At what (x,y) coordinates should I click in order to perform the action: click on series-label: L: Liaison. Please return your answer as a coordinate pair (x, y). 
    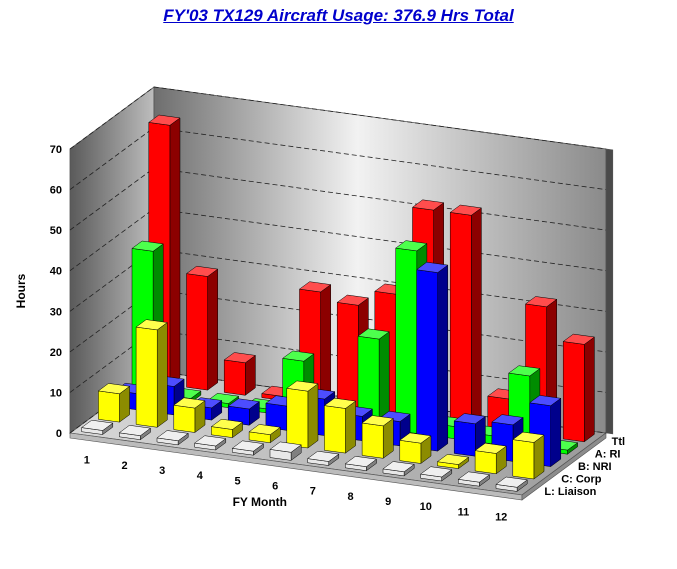
    Looking at the image, I should click on (570, 492).